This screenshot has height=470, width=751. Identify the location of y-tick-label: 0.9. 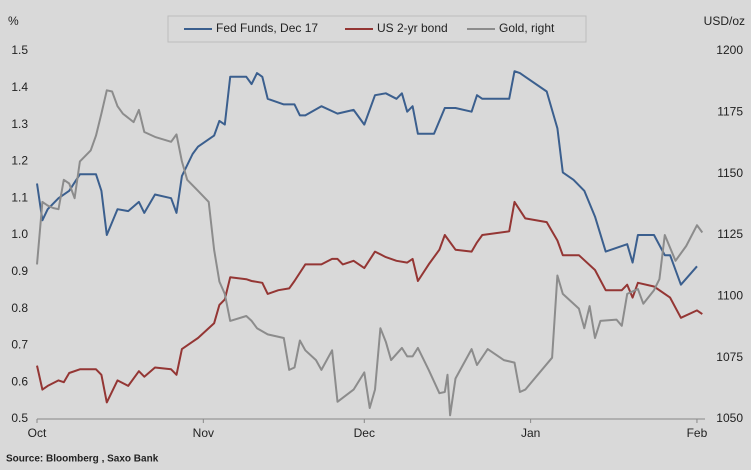
(19, 271).